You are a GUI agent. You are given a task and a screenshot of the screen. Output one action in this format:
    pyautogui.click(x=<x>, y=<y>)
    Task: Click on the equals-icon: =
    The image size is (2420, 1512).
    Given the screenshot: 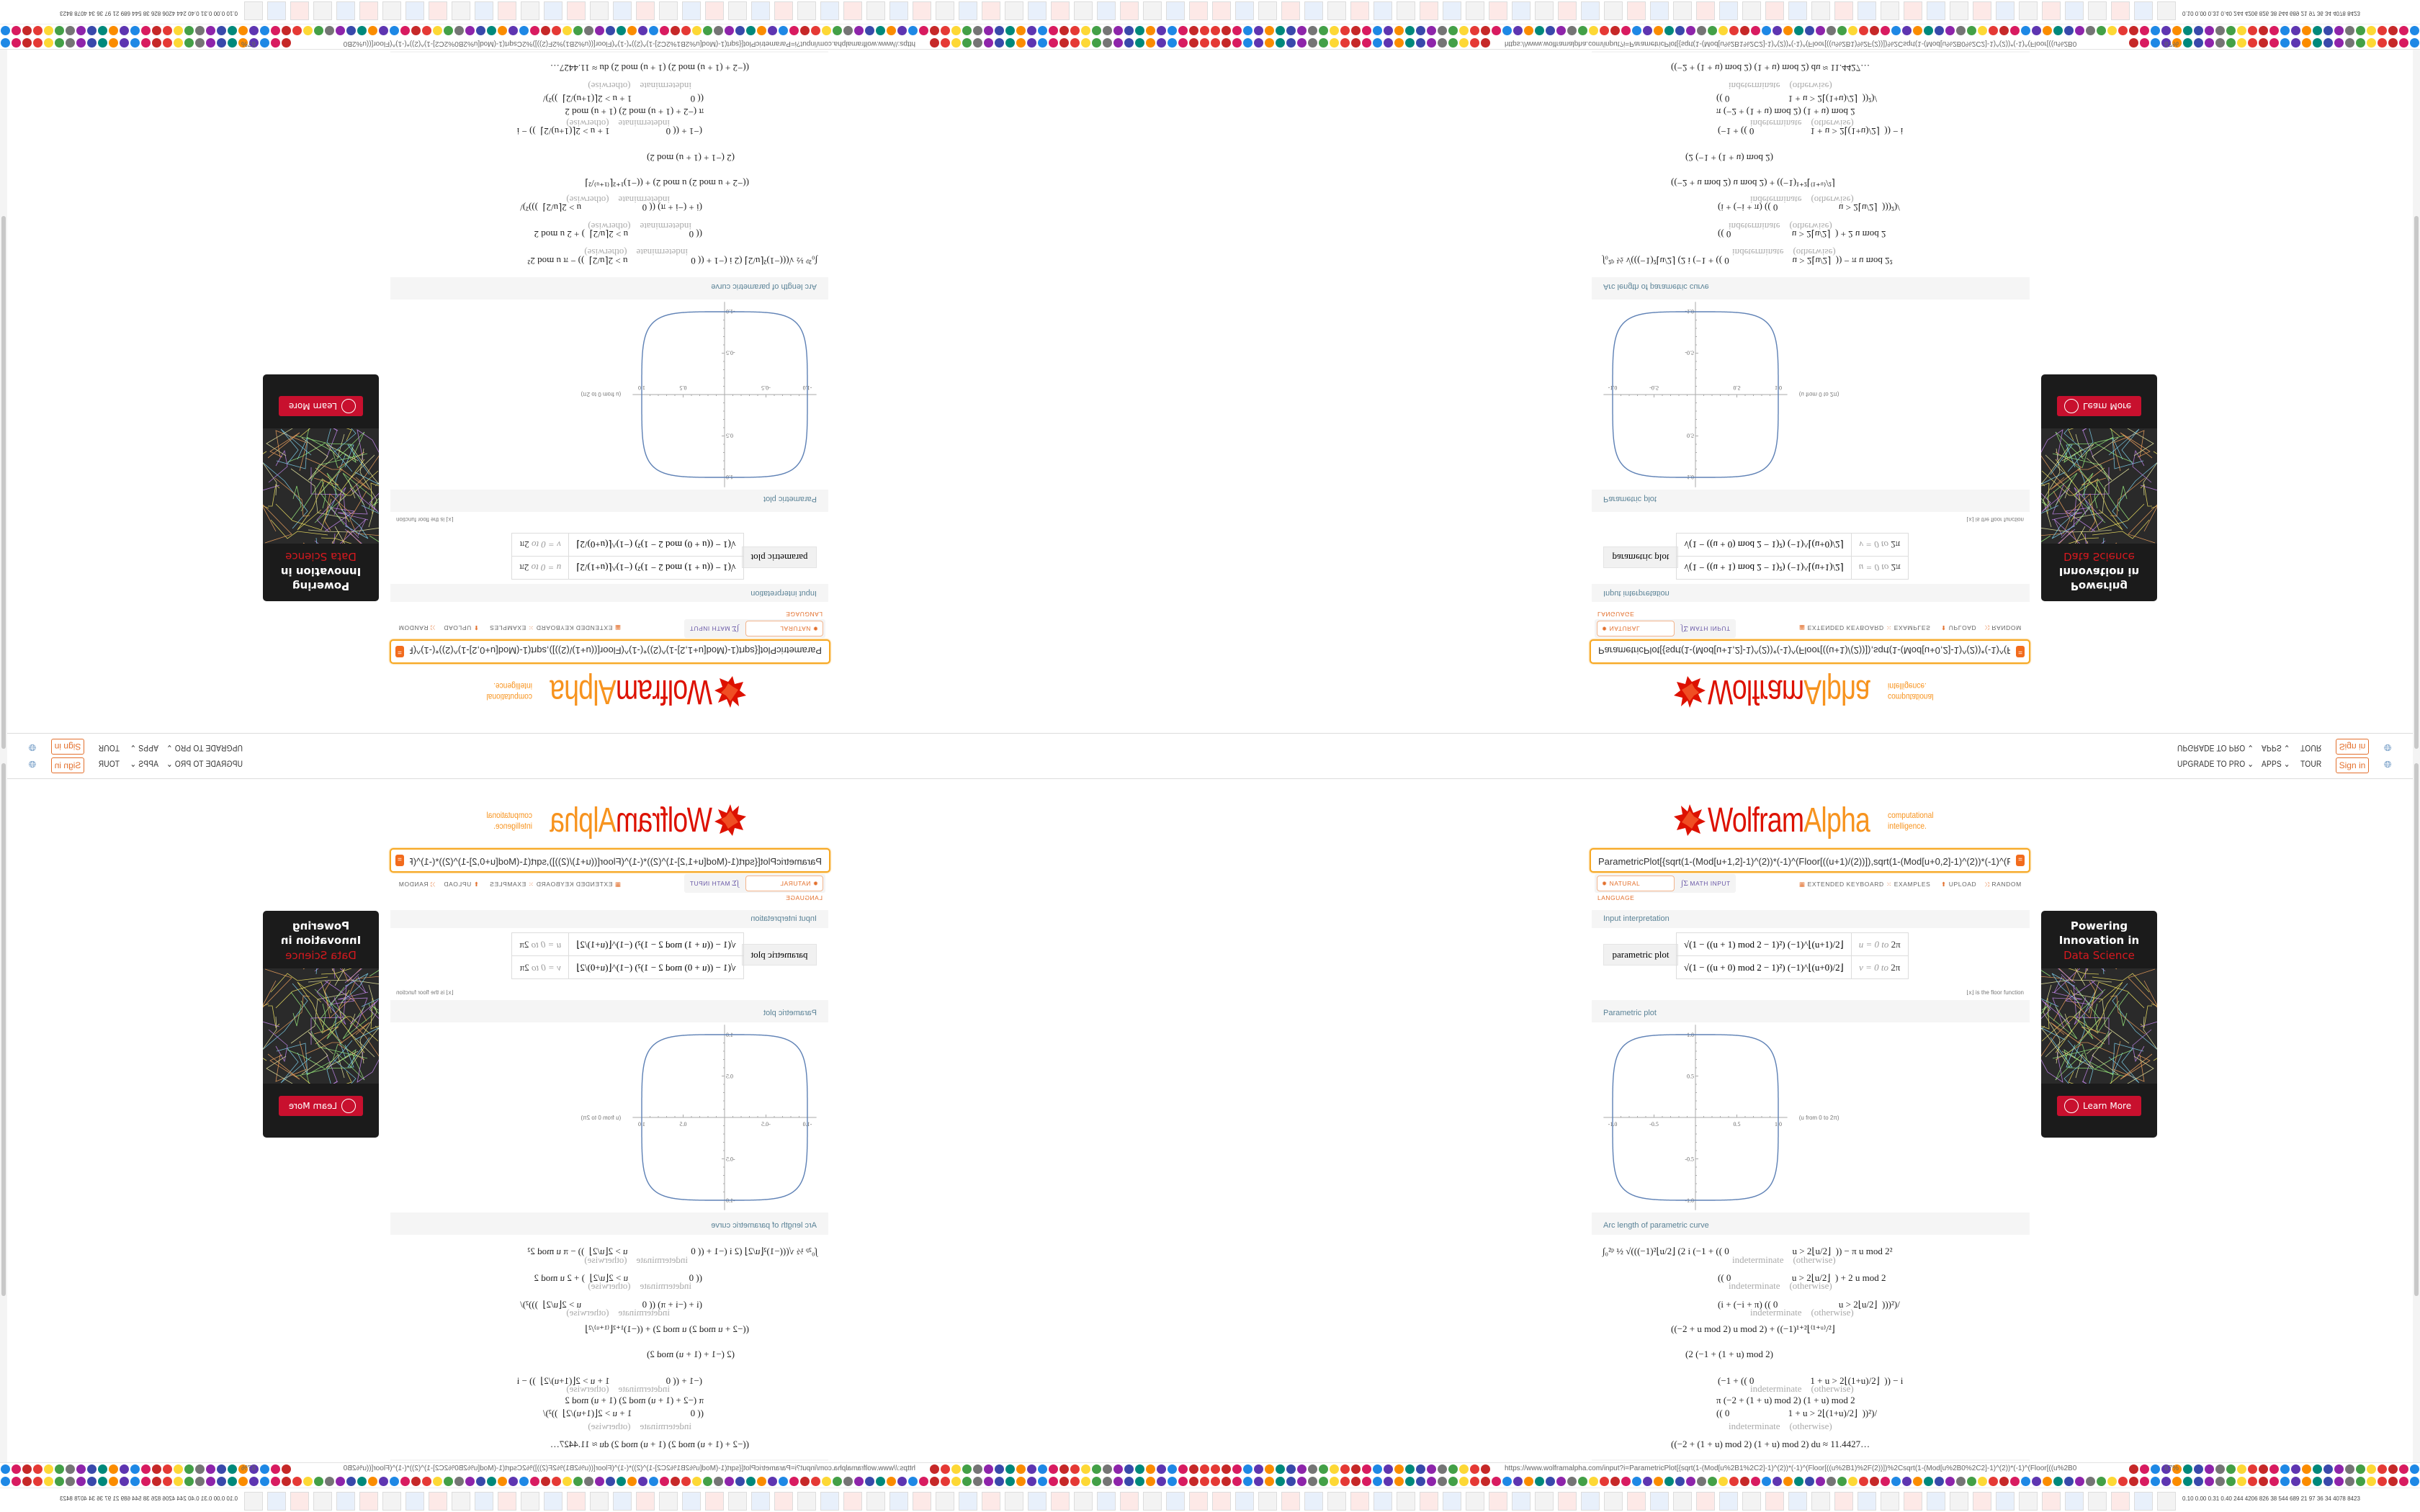 What is the action you would take?
    pyautogui.click(x=399, y=860)
    